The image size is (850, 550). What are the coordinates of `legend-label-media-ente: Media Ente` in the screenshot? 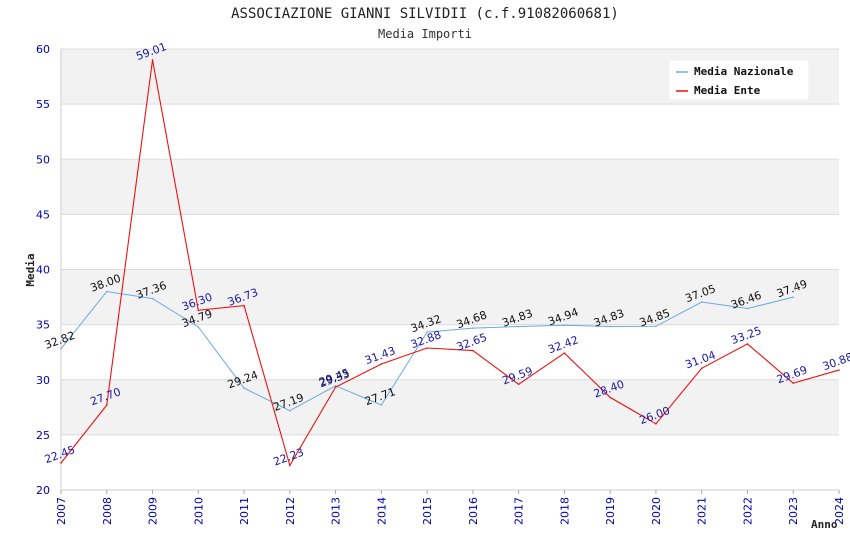 It's located at (727, 90).